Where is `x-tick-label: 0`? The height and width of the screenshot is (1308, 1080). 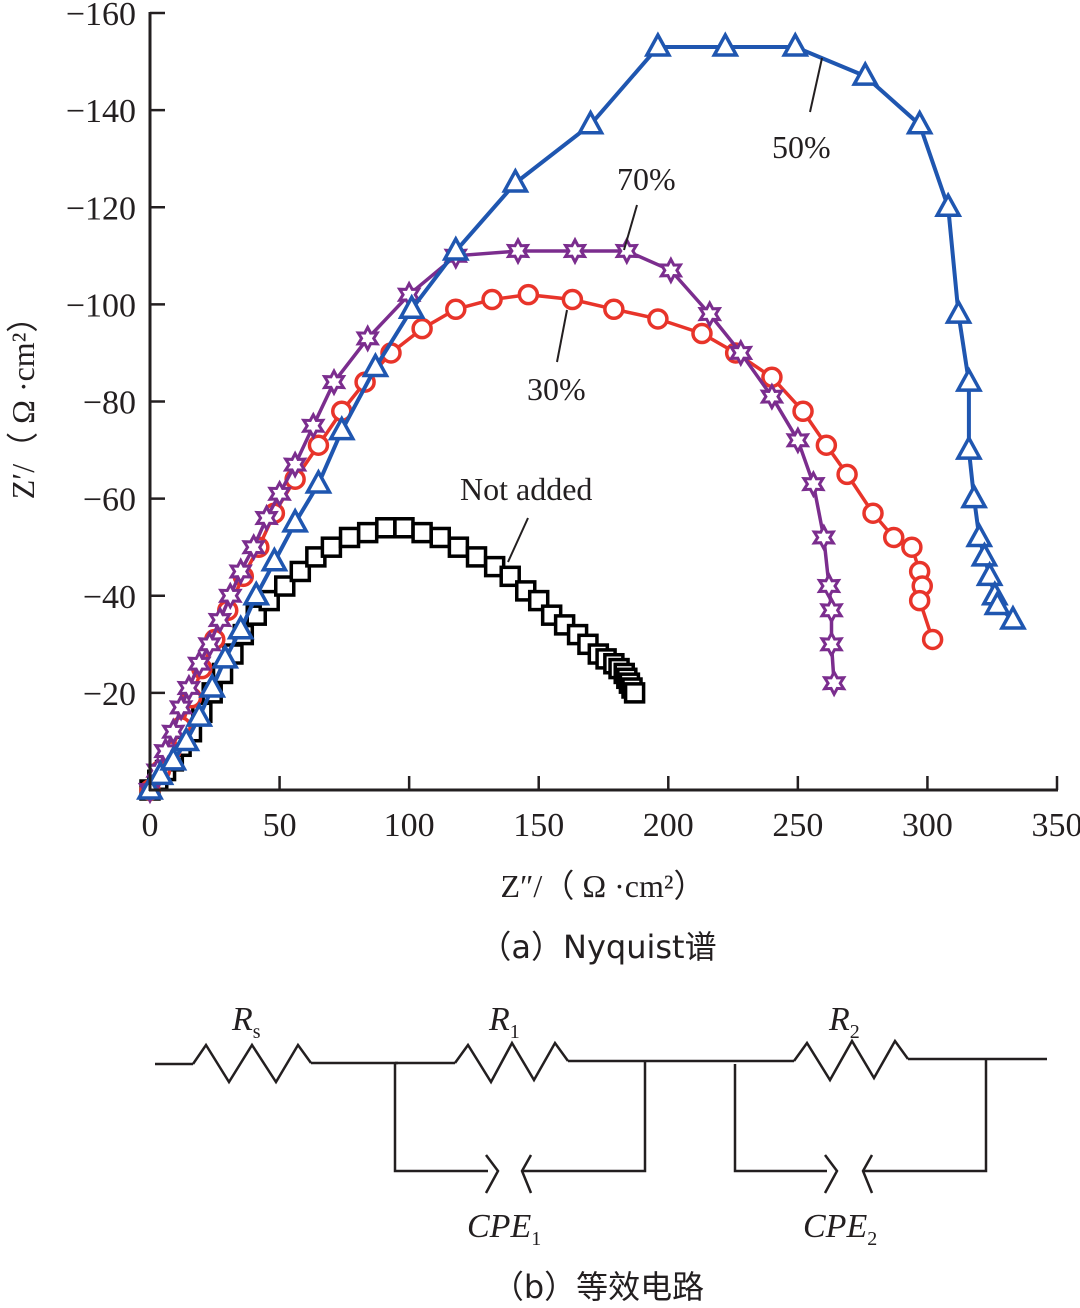
x-tick-label: 0 is located at coordinates (150, 825).